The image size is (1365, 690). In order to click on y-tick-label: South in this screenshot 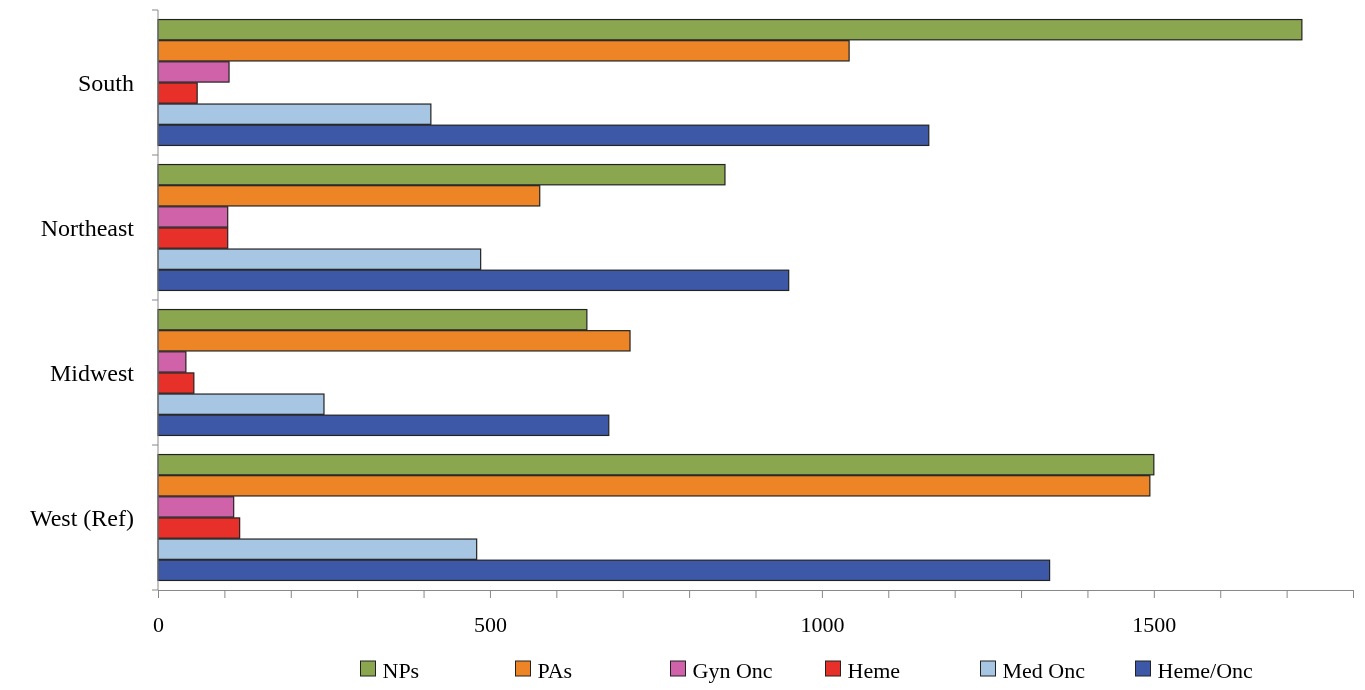, I will do `click(105, 82)`.